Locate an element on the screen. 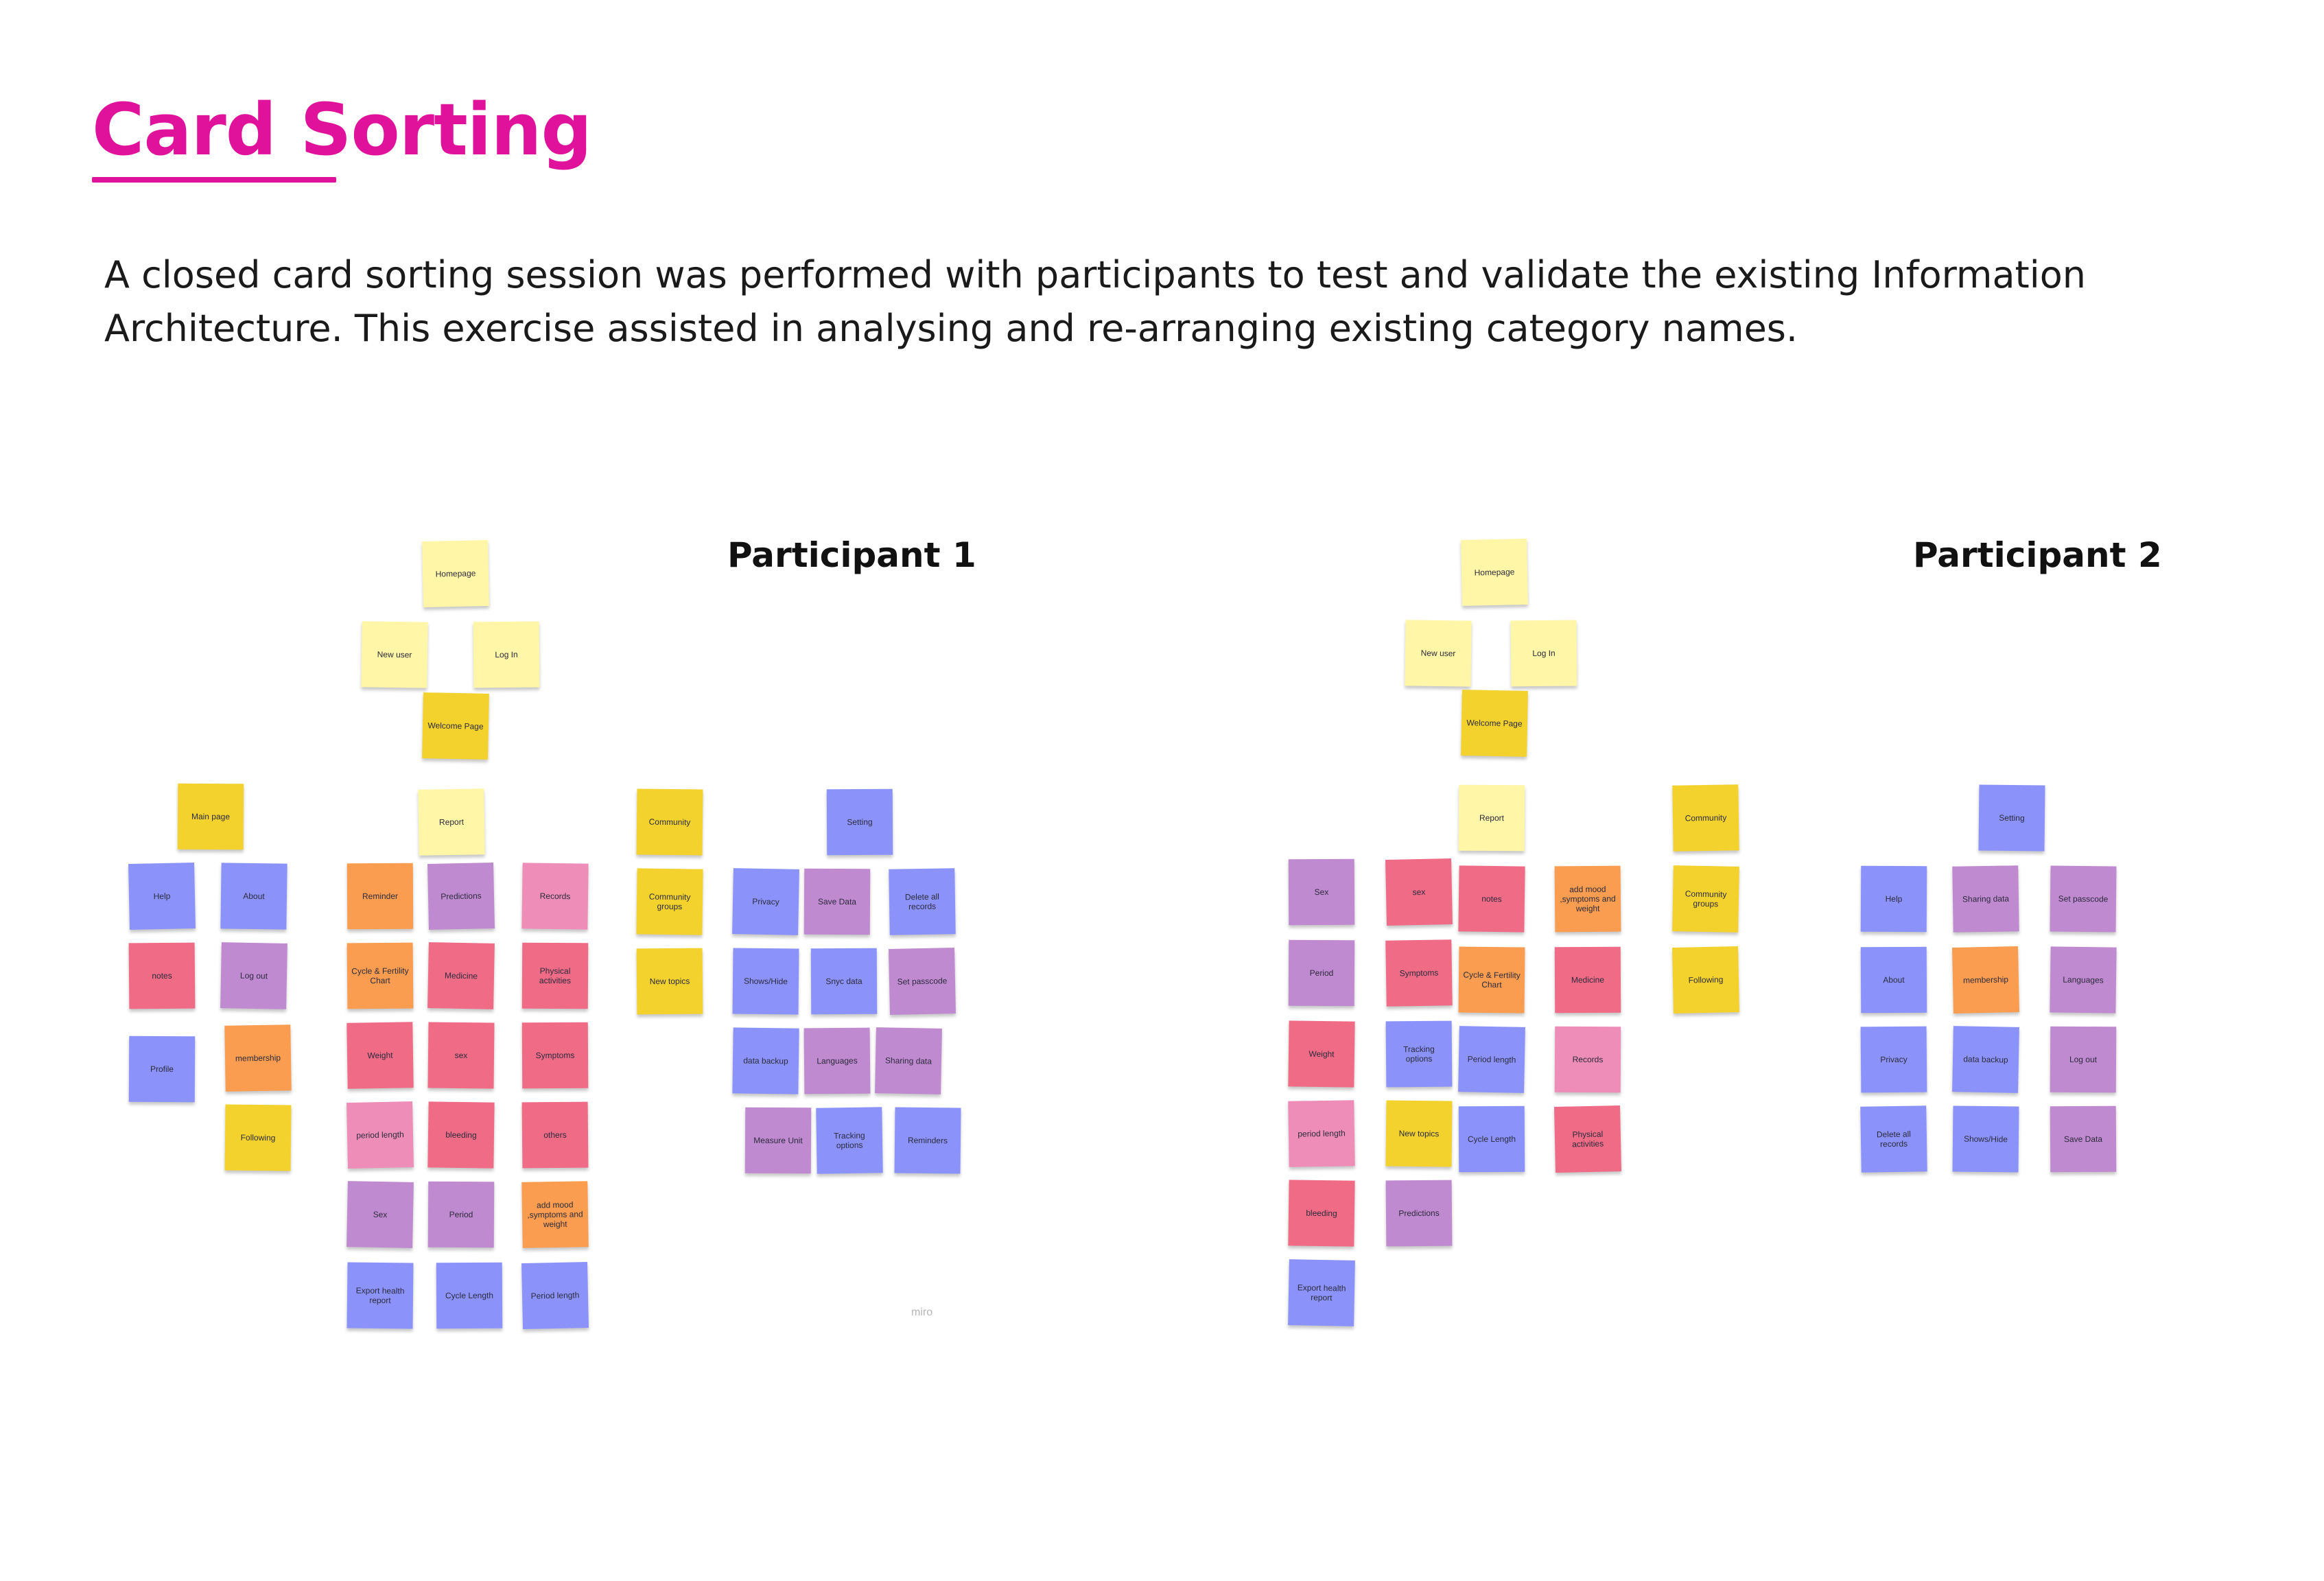 Image resolution: width=2324 pixels, height=1581 pixels. sticky-note: Welcome Page is located at coordinates (1494, 723).